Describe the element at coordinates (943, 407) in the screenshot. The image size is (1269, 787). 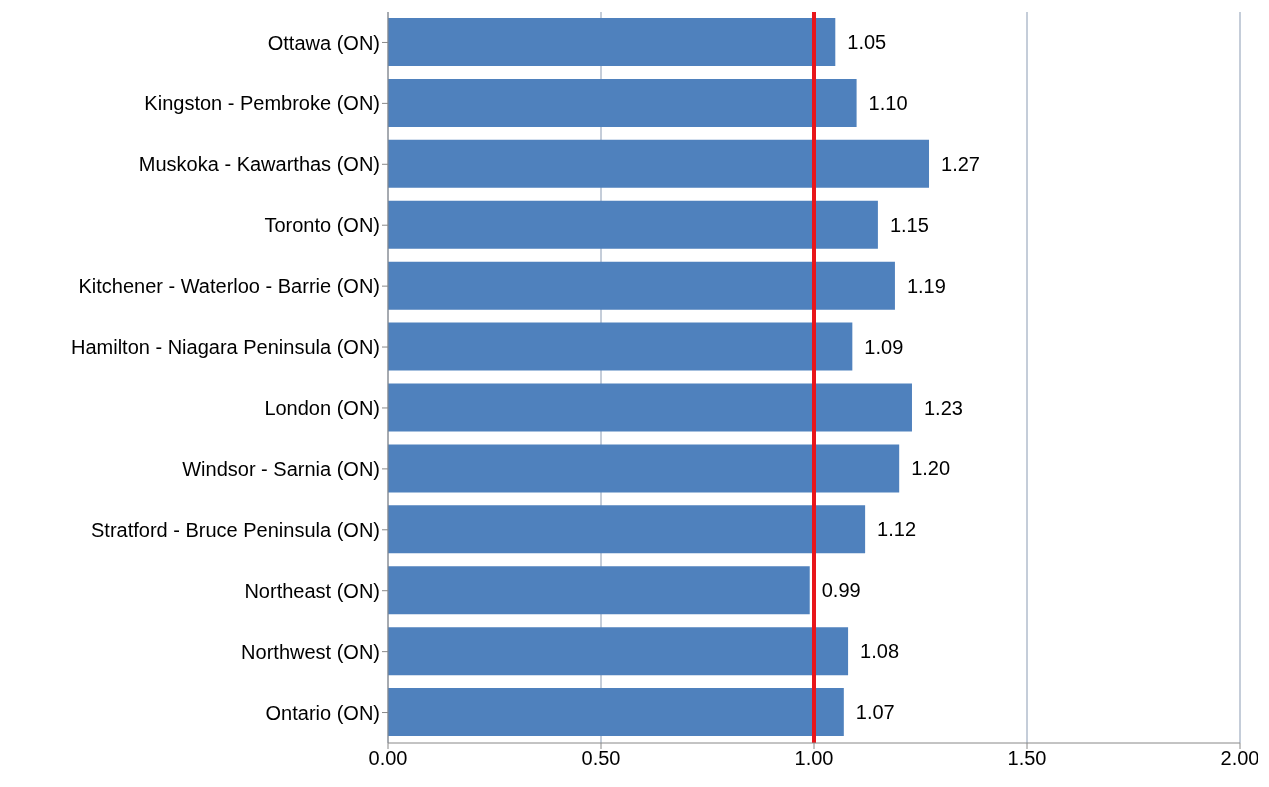
I see `data-label: 1.23` at that location.